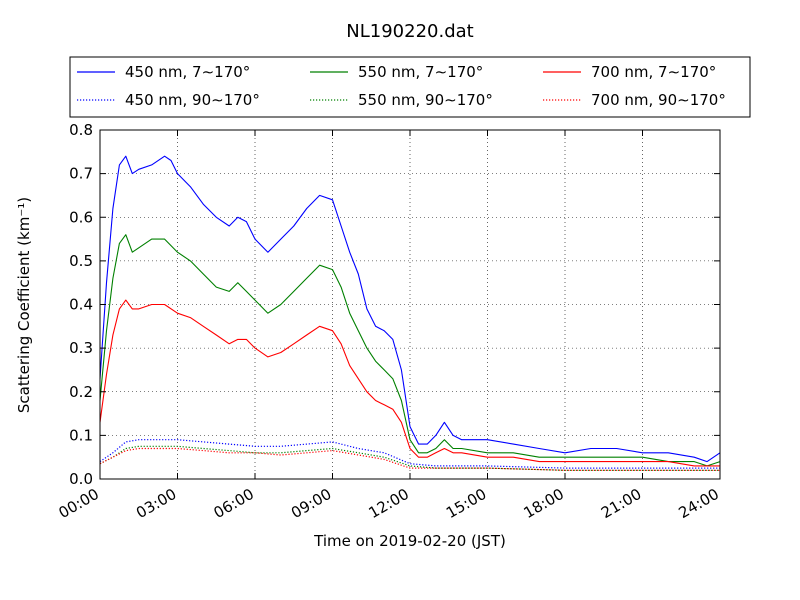 This screenshot has height=600, width=800. Describe the element at coordinates (699, 503) in the screenshot. I see `x-tick-label: 24:00` at that location.